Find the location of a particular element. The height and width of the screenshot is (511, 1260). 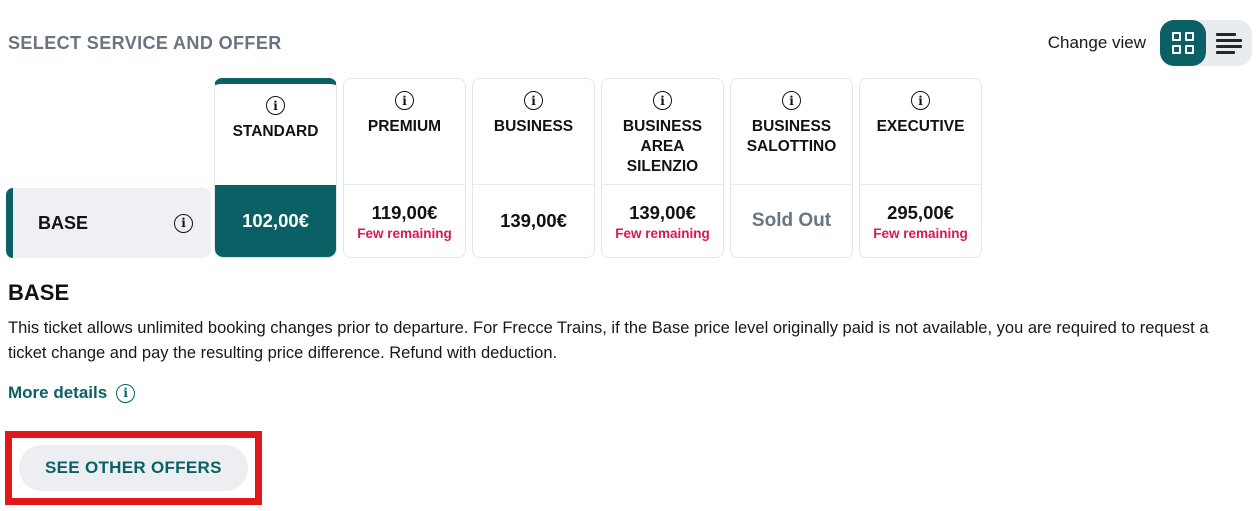

list-view-button is located at coordinates (1229, 43).